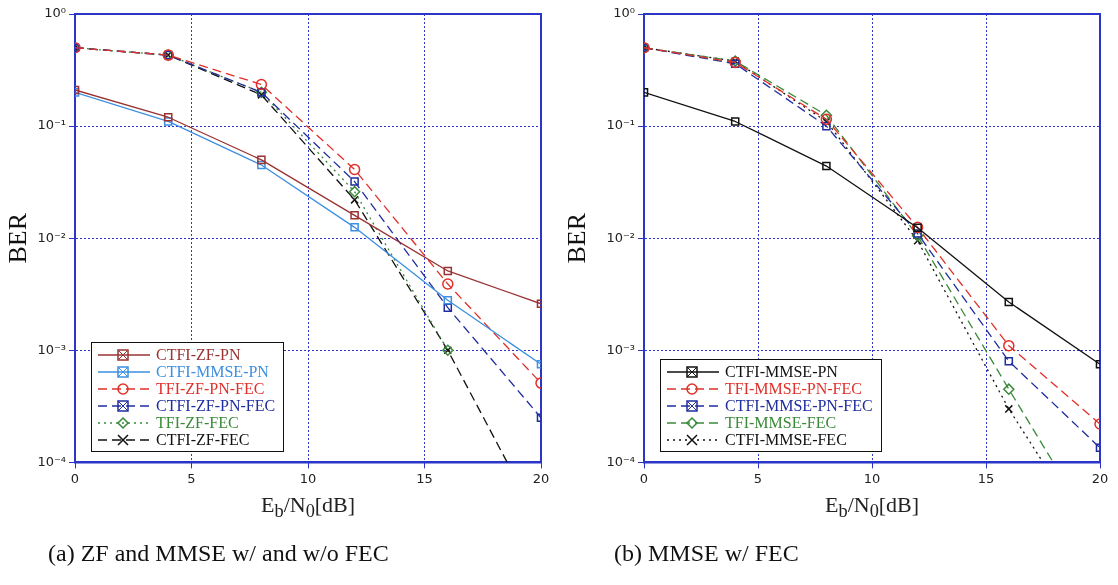  What do you see at coordinates (706, 553) in the screenshot?
I see `text: (b) MMSE w/ FEC` at bounding box center [706, 553].